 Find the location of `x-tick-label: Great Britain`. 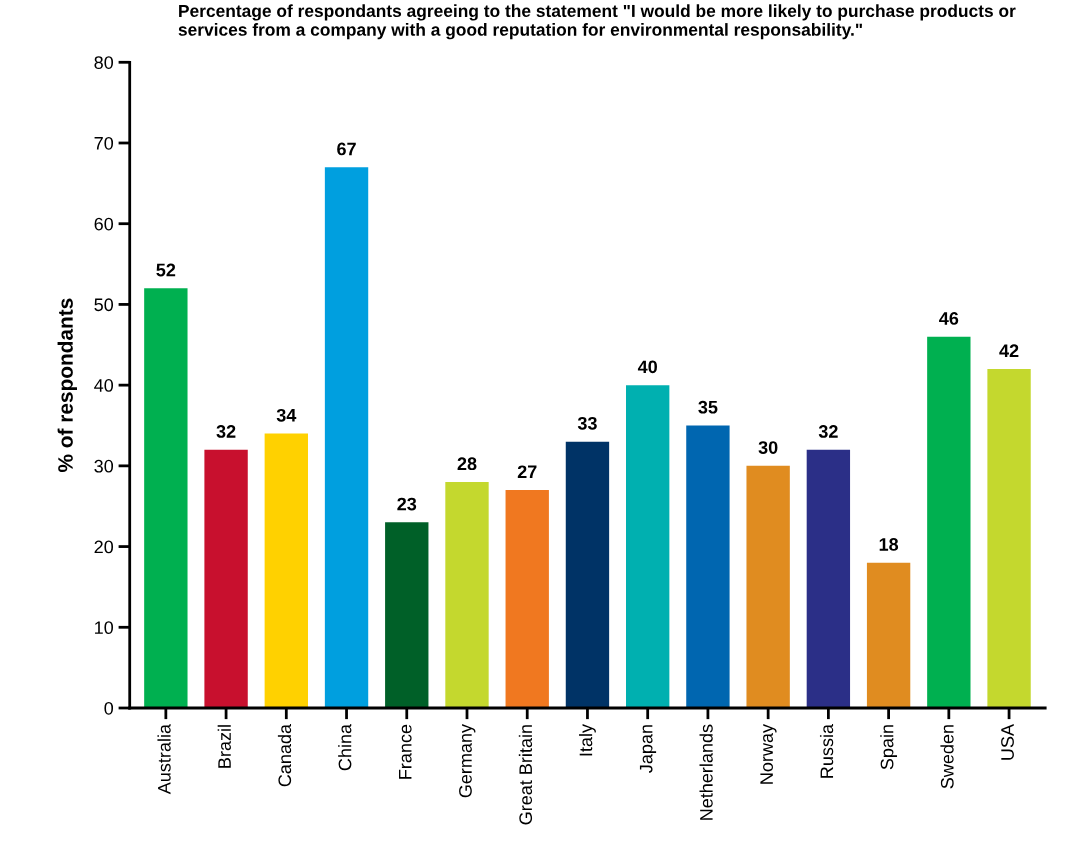

x-tick-label: Great Britain is located at coordinates (525, 775).